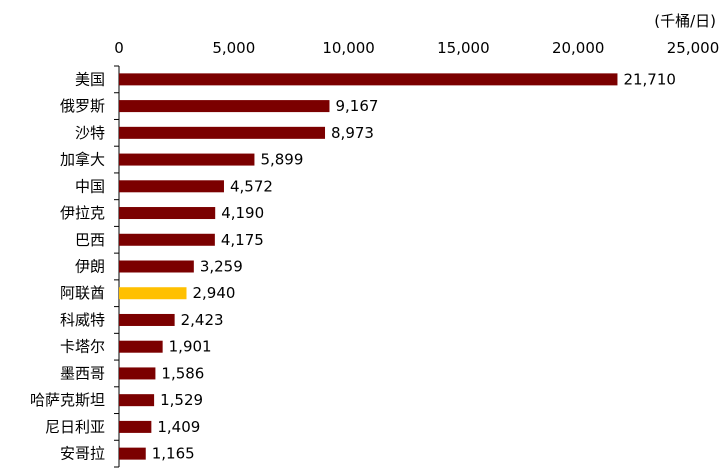 The image size is (722, 476). Describe the element at coordinates (90, 79) in the screenshot. I see `category-label: 美国` at that location.